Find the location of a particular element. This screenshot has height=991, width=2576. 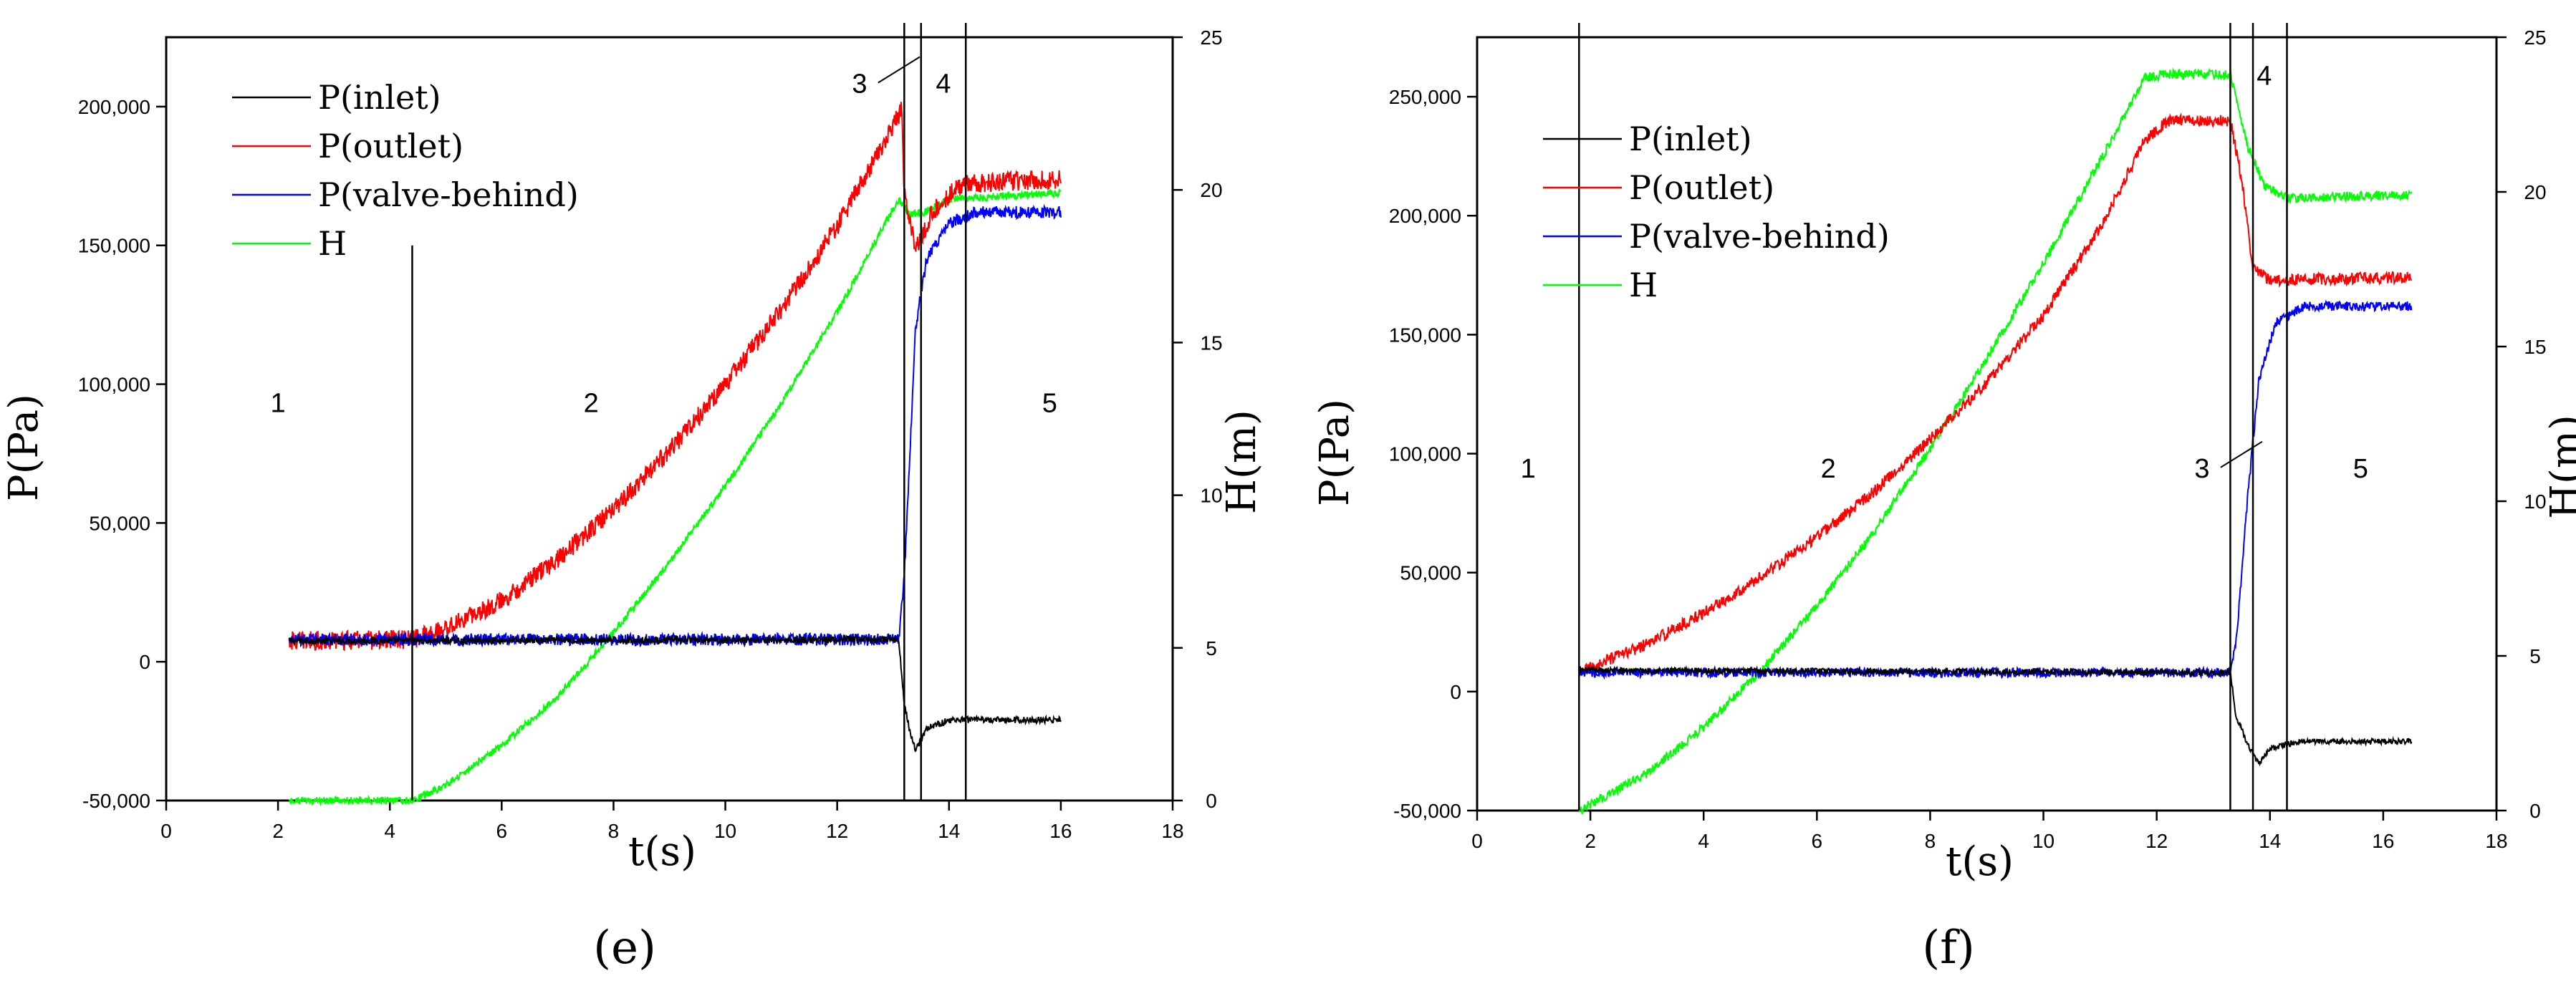

chart-caption: (f) is located at coordinates (1949, 949).